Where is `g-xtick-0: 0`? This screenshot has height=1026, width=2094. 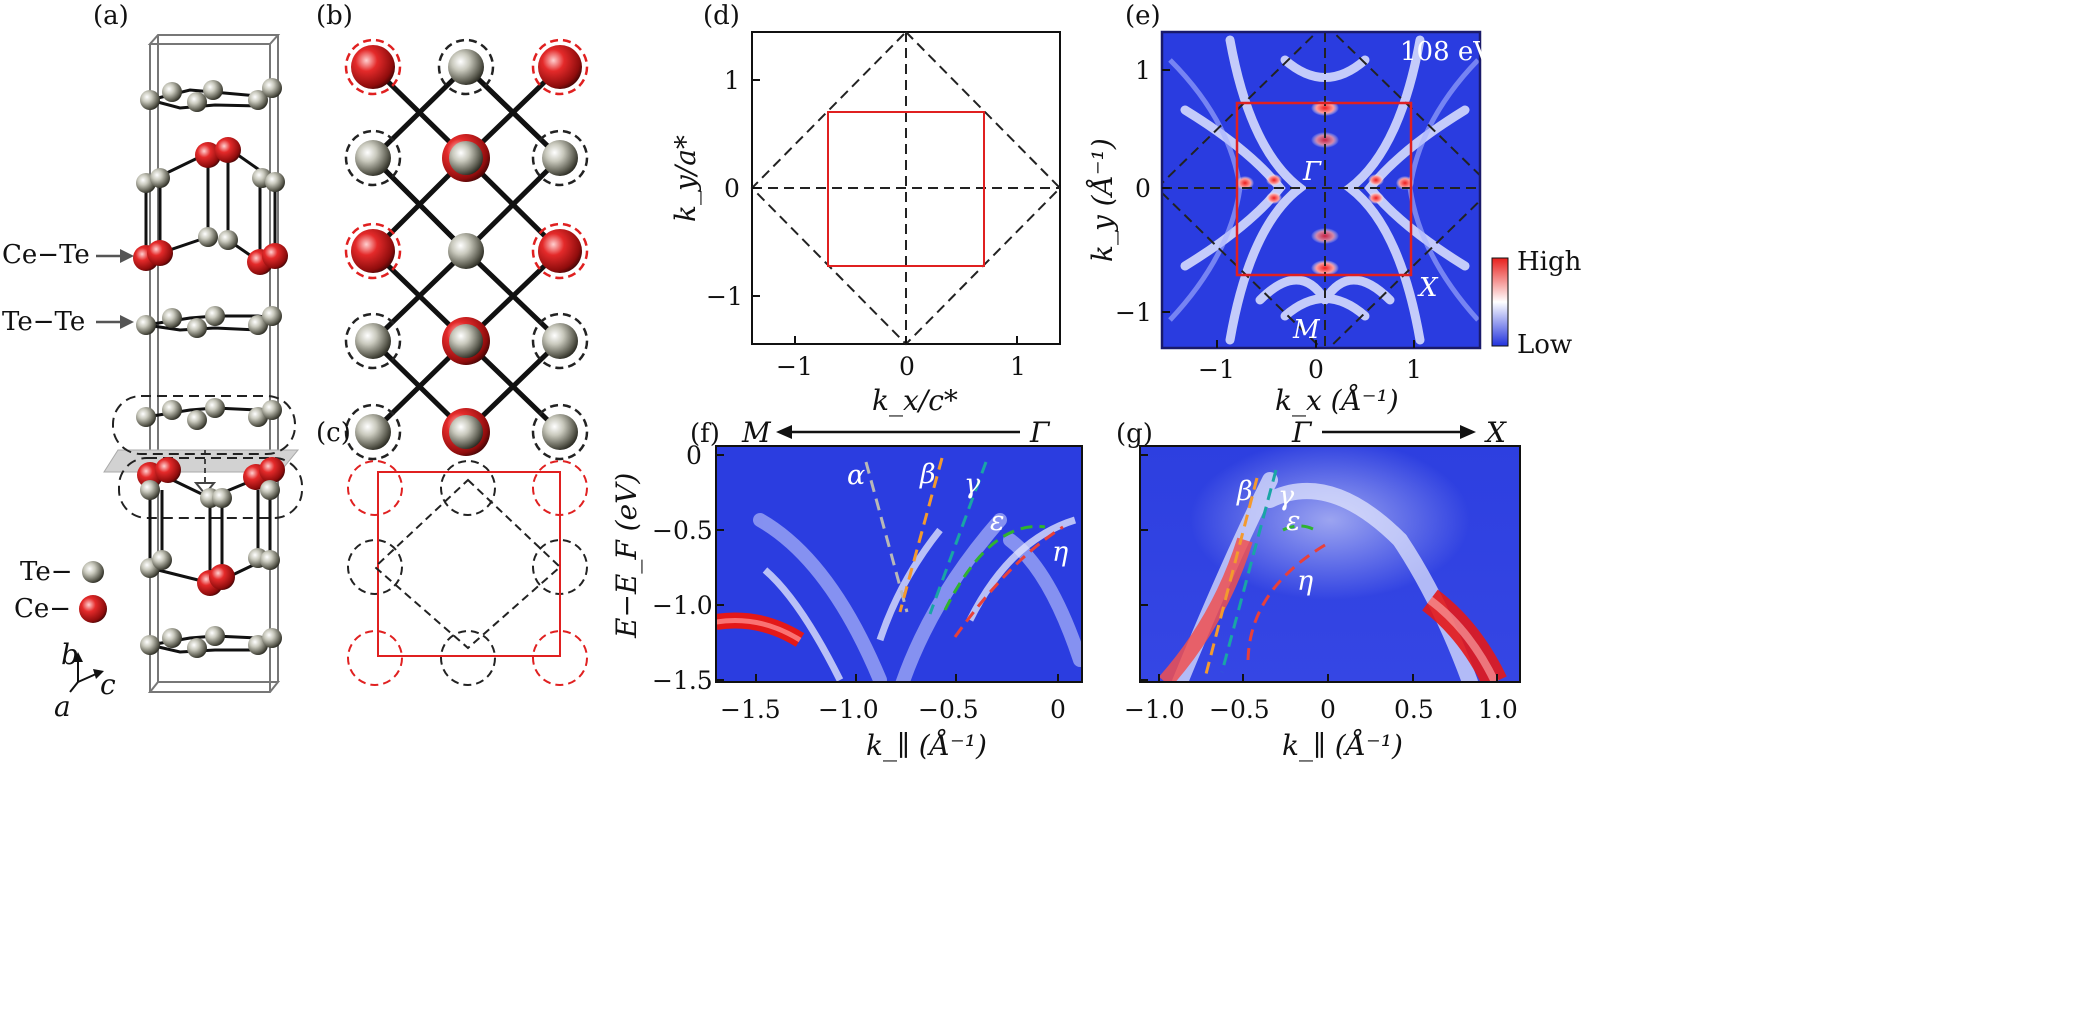 g-xtick-0: 0 is located at coordinates (1328, 709).